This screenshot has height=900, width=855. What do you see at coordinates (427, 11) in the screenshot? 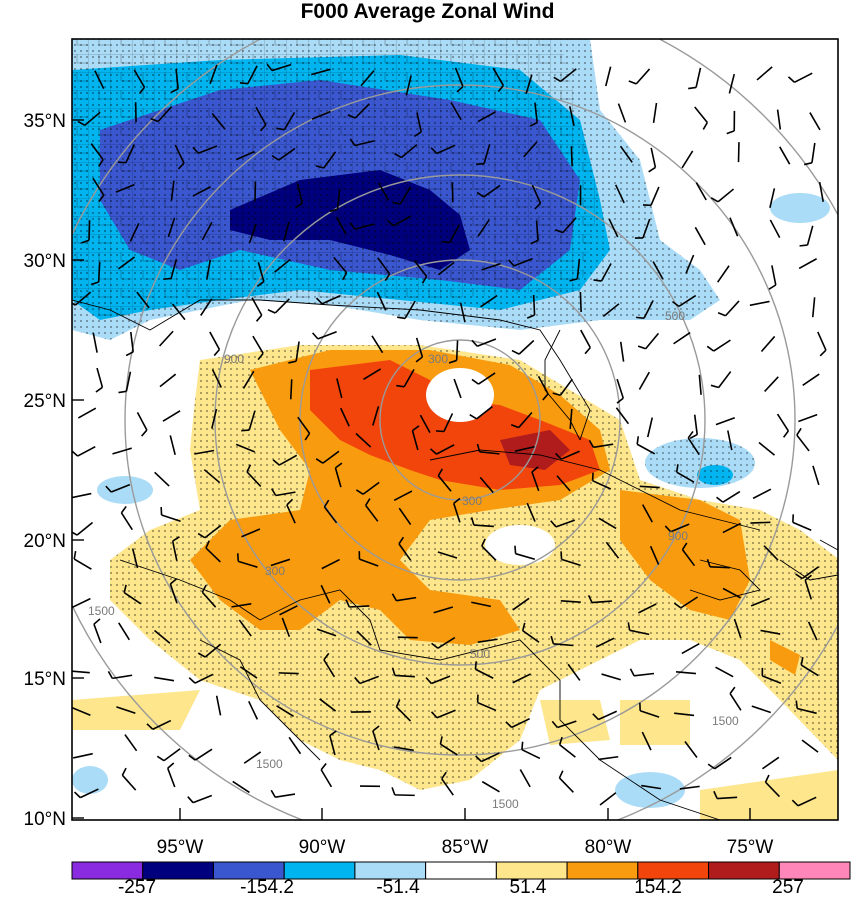
I see `map-title: F000 Average Zonal Wind` at bounding box center [427, 11].